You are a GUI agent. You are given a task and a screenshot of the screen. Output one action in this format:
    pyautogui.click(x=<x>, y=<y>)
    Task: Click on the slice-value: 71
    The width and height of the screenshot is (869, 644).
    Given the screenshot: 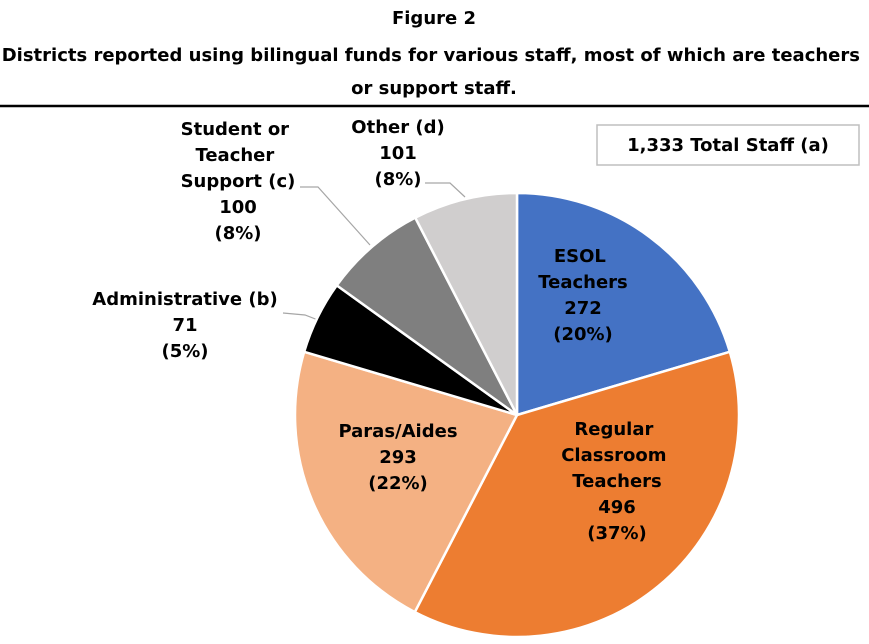 What is the action you would take?
    pyautogui.click(x=184, y=325)
    